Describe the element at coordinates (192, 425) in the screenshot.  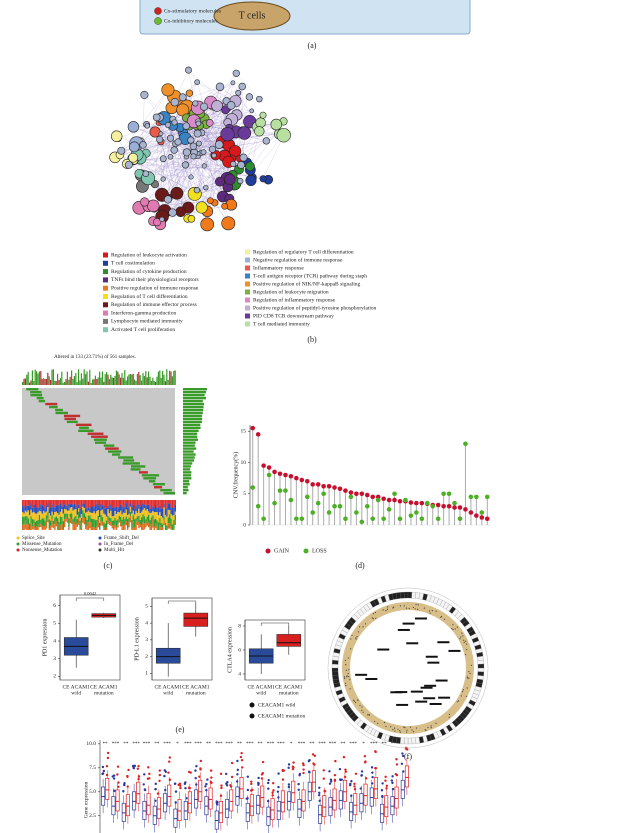
I see `side-bar` at that location.